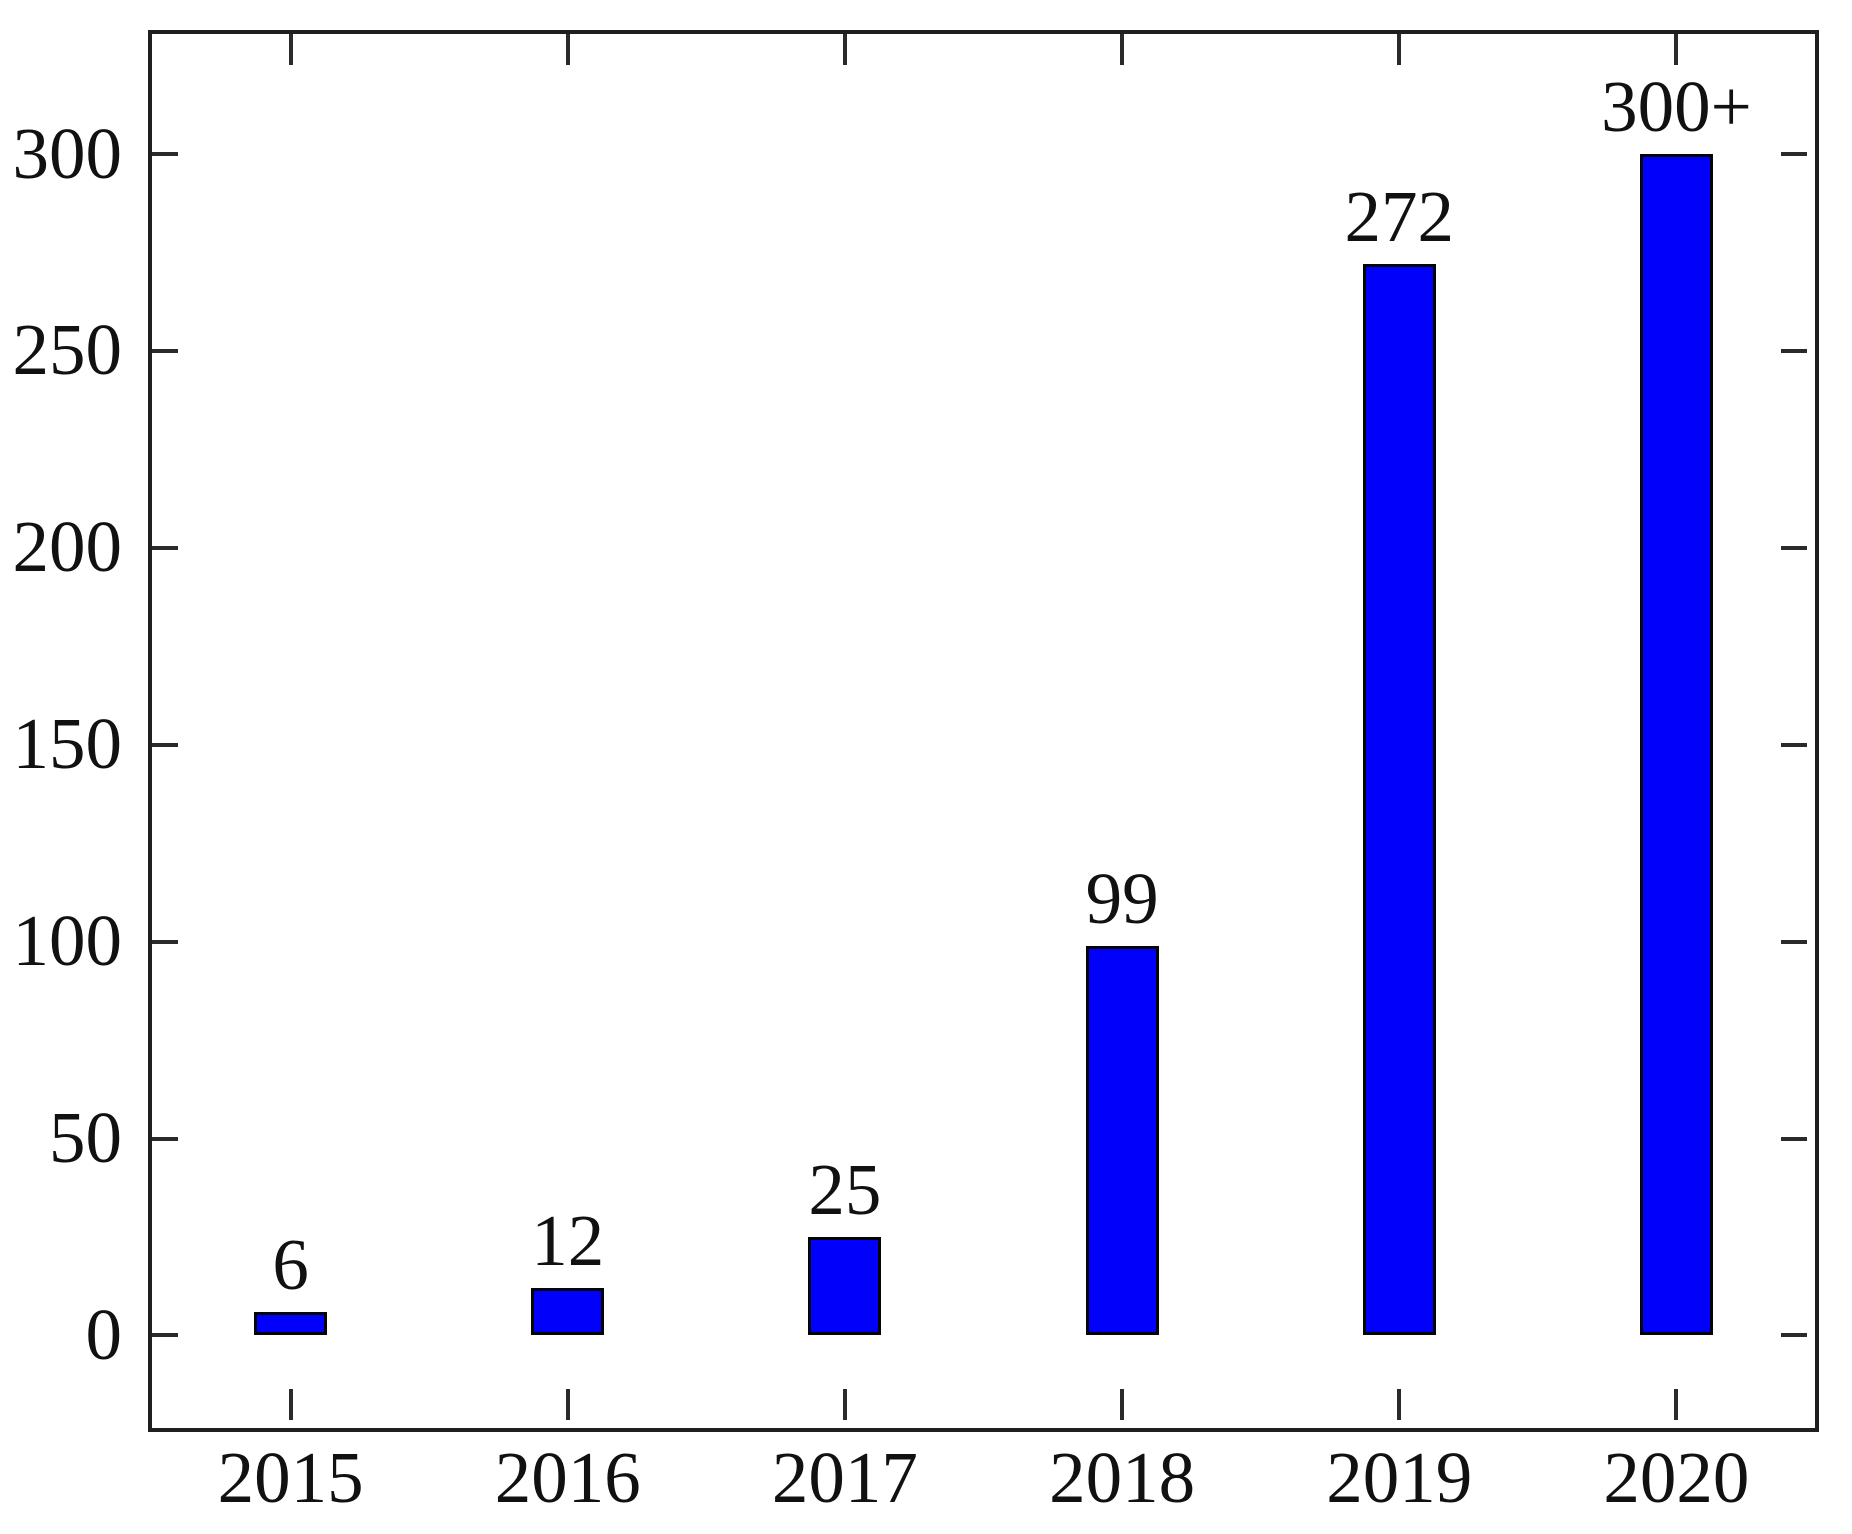 This screenshot has height=1534, width=1852. I want to click on y-axis-label-150: 150, so click(67, 744).